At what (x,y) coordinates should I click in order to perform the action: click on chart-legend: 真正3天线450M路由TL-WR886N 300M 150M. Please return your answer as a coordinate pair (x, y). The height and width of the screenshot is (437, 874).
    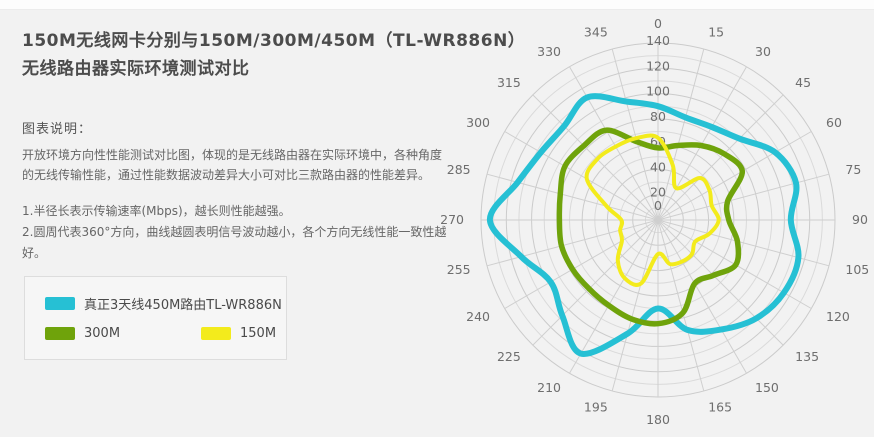
    Looking at the image, I should click on (155, 318).